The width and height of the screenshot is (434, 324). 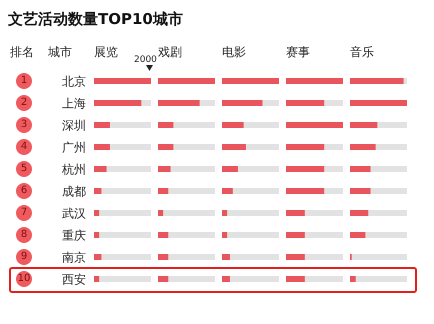 I want to click on y-tick-label: 上海, so click(x=74, y=103).